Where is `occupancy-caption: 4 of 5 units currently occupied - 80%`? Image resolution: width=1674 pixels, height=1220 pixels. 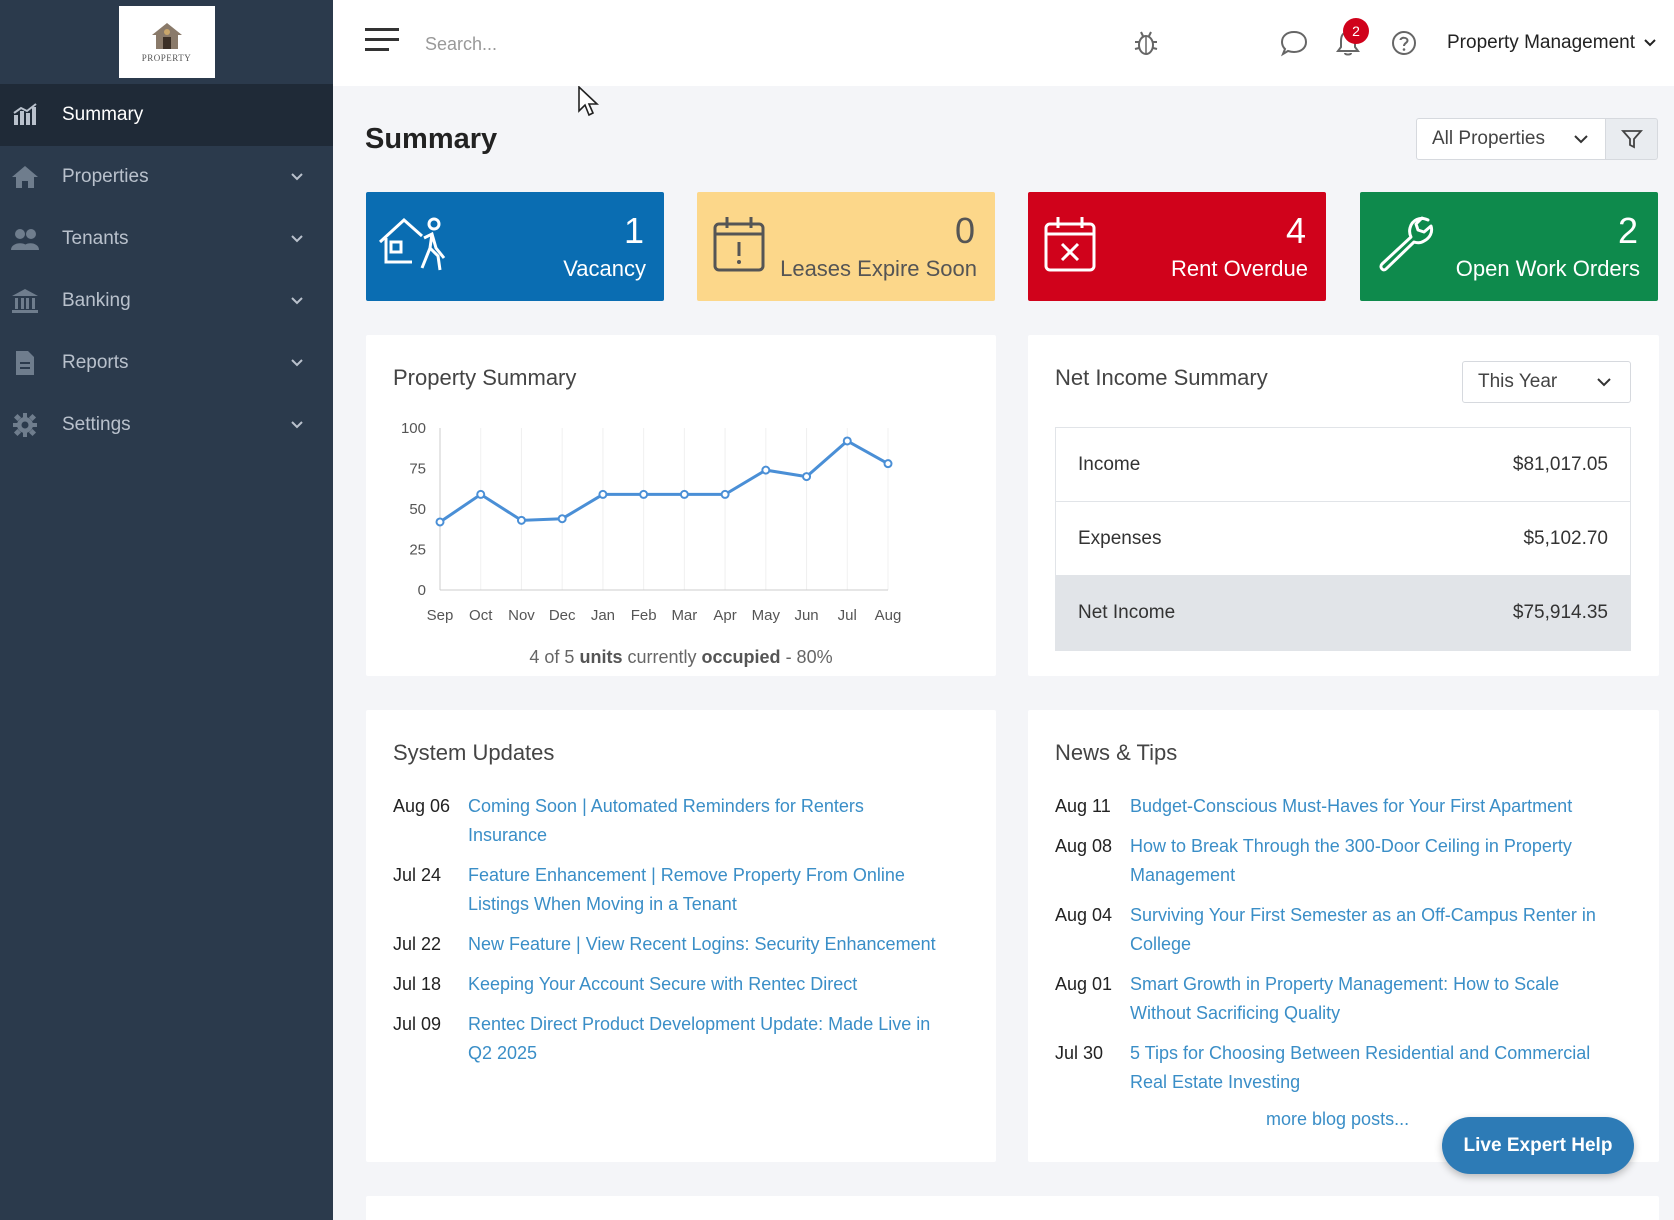
occupancy-caption: 4 of 5 units currently occupied - 80% is located at coordinates (681, 657).